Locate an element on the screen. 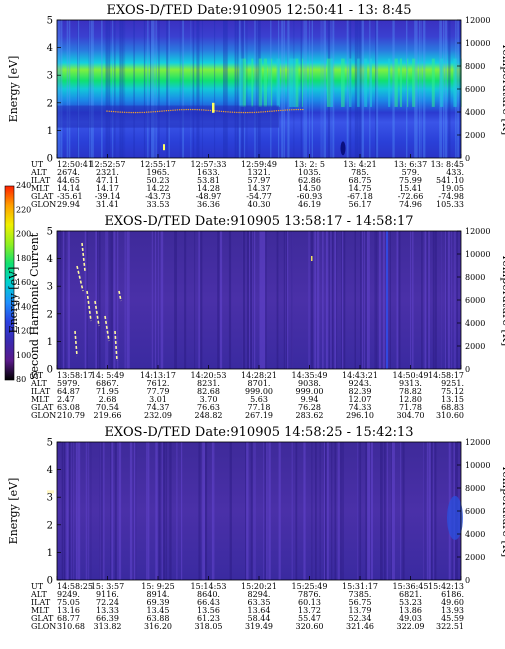 The image size is (505, 649). table-cell: 9038. is located at coordinates (309, 383).